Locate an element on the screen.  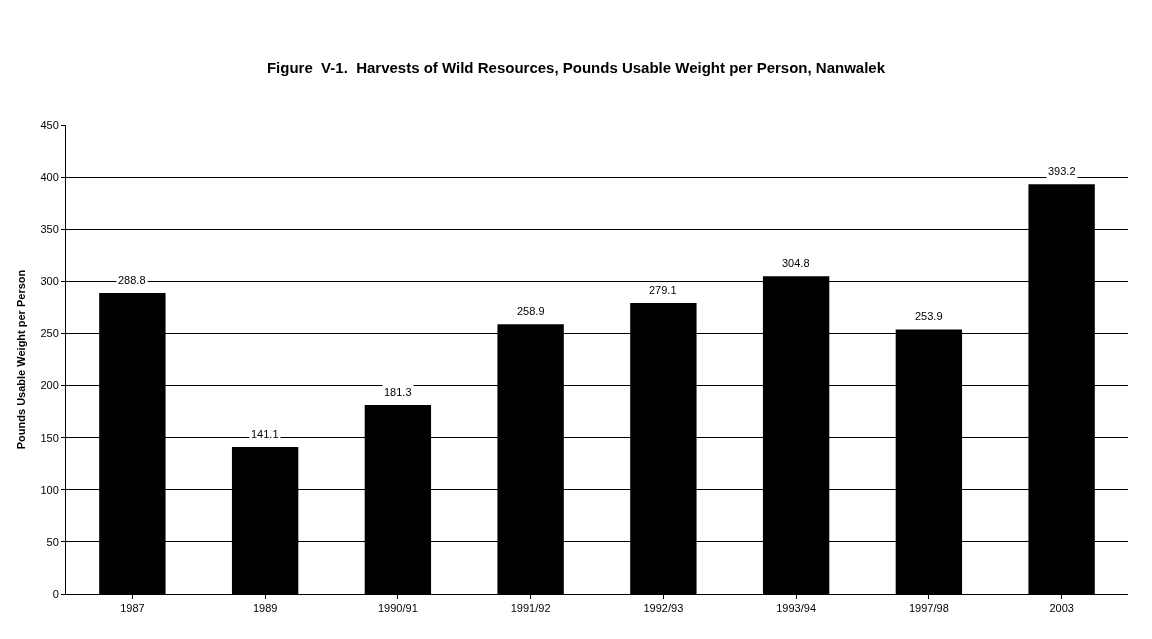
data-label: 181.3 is located at coordinates (398, 392).